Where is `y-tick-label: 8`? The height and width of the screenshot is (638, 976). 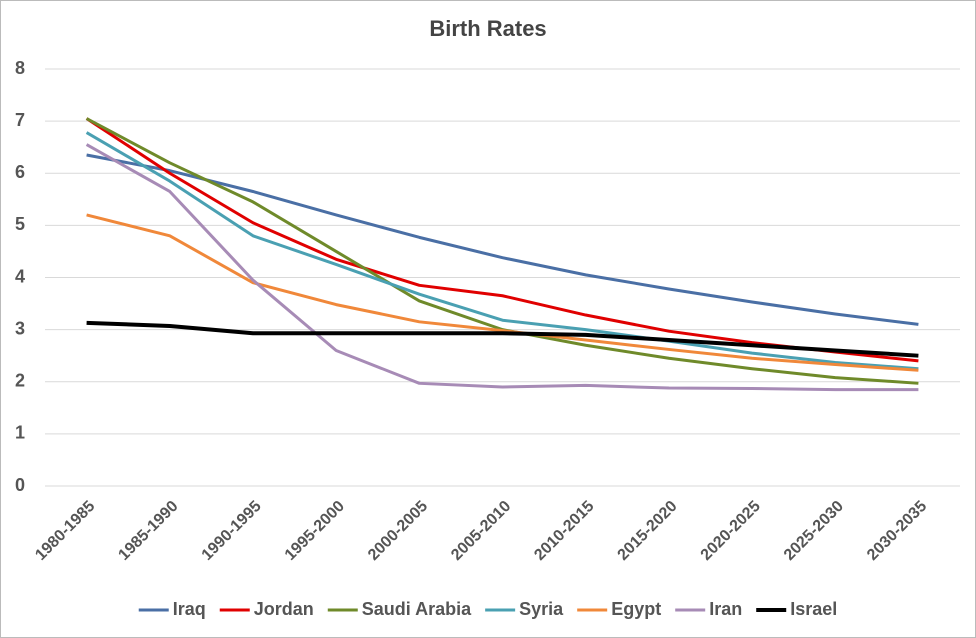 y-tick-label: 8 is located at coordinates (20, 68).